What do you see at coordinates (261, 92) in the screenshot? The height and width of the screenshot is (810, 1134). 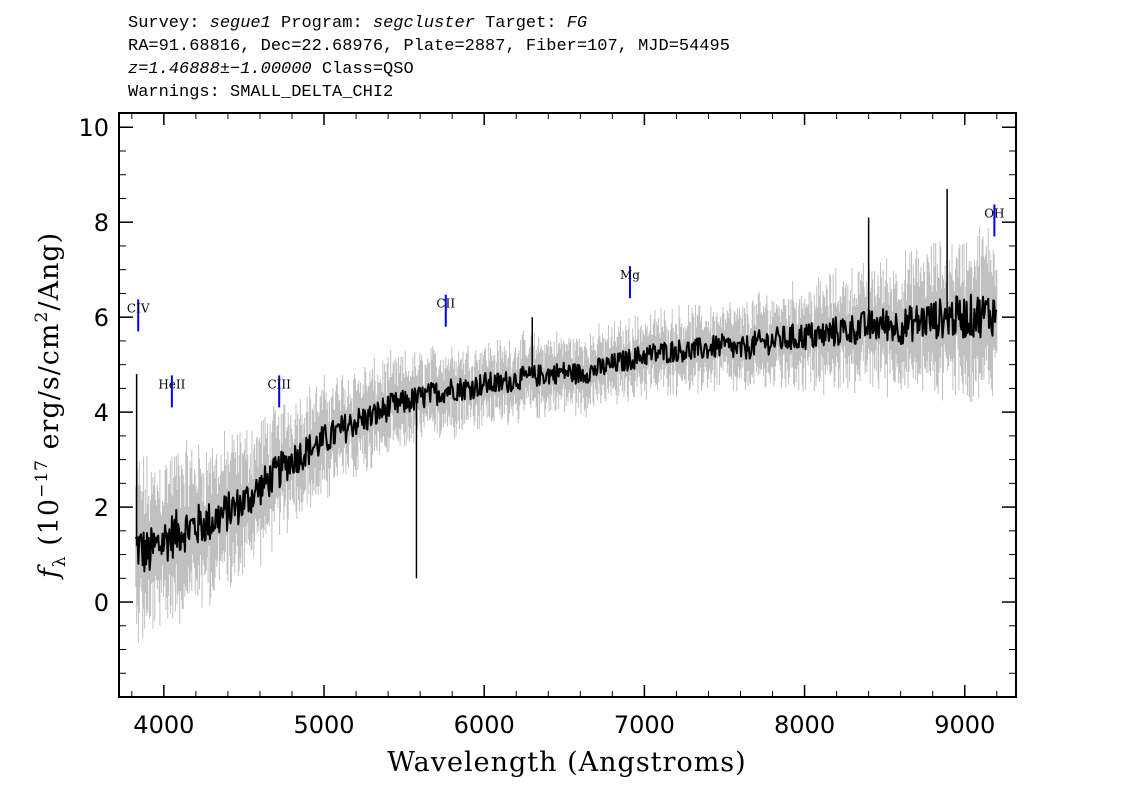 I see `header-line-warnings: Warnings: SMALL_DELTA_CHI2` at bounding box center [261, 92].